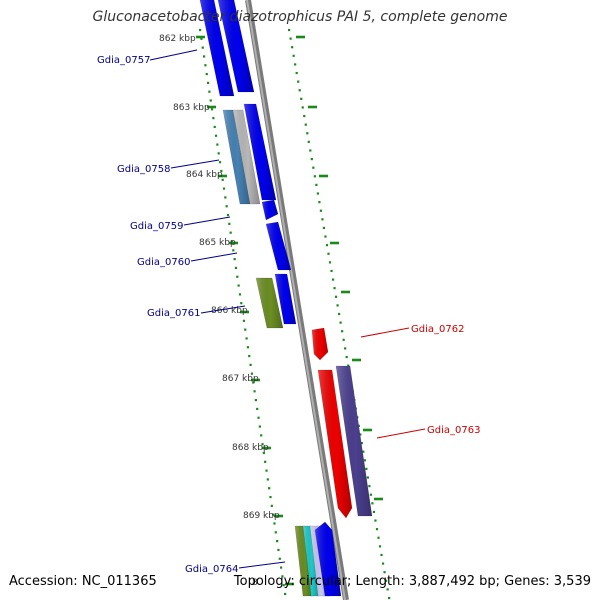 Image resolution: width=600 pixels, height=600 pixels. I want to click on position-label: 868 kbp, so click(250, 448).